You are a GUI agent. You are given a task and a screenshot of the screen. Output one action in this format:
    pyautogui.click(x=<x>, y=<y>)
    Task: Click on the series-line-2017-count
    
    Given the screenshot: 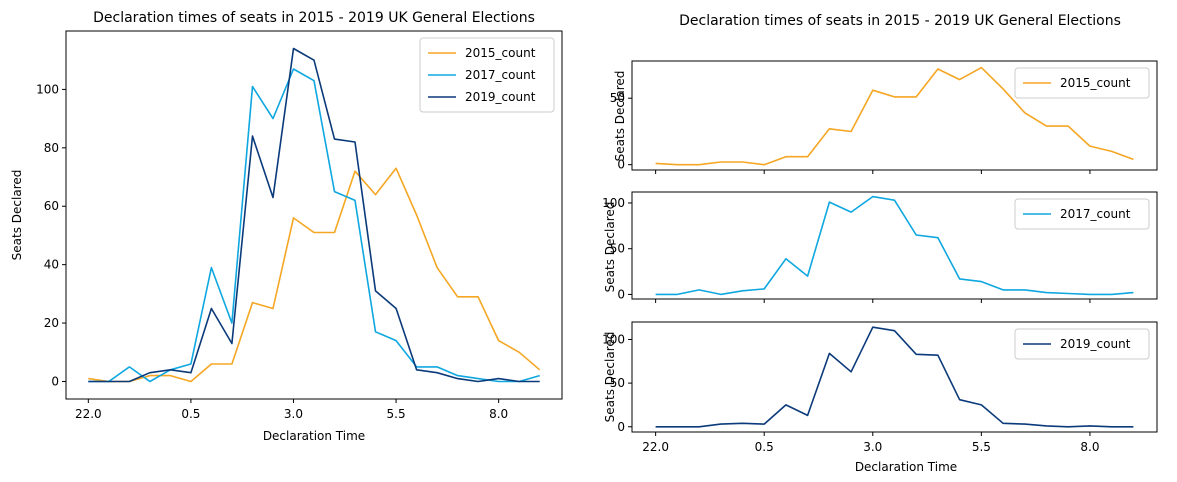 What is the action you would take?
    pyautogui.click(x=894, y=245)
    